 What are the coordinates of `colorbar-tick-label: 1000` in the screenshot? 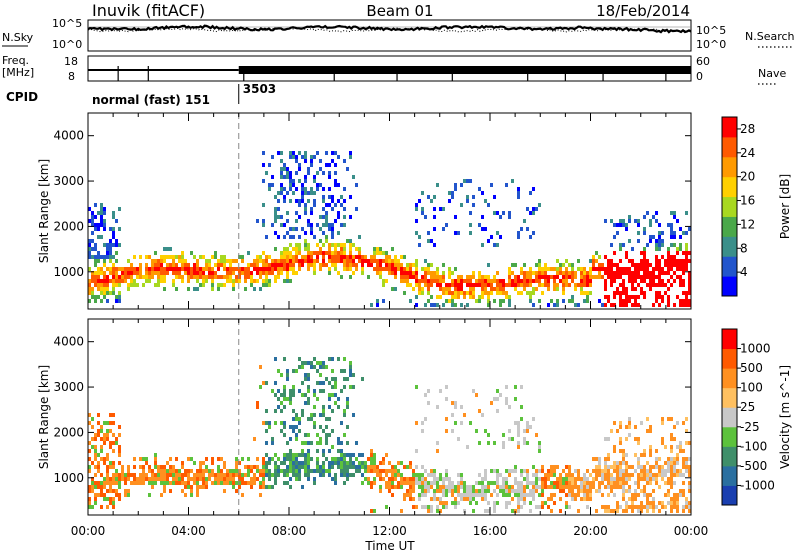 It's located at (755, 349).